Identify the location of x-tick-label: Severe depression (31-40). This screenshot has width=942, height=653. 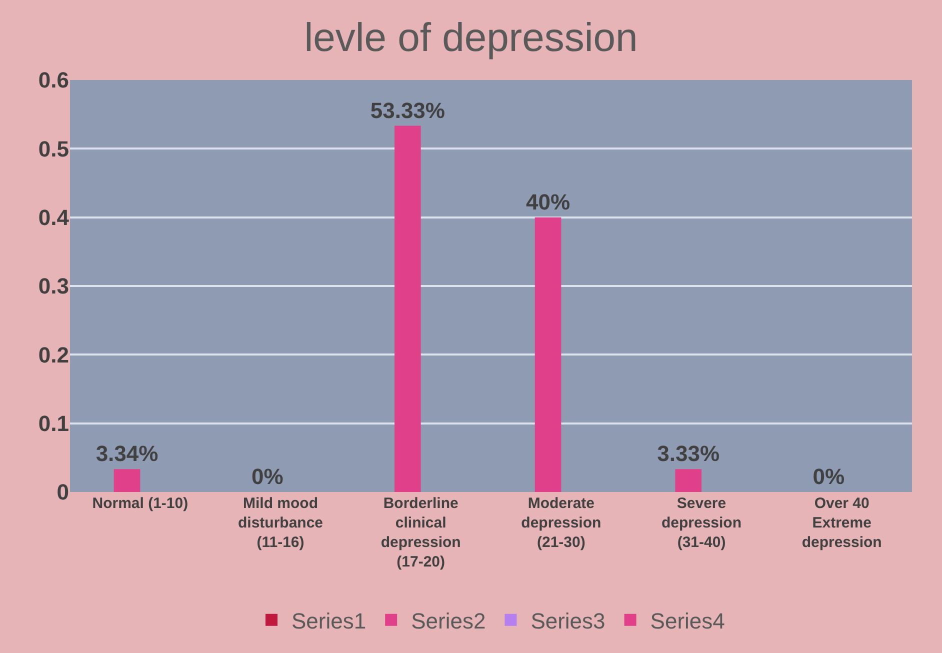
(701, 523).